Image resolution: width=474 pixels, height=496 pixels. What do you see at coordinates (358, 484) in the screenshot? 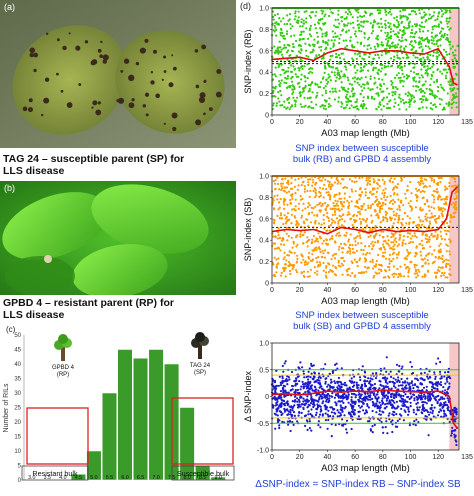
I see `delta-formula: ΔSNP-index = SNP-index RB – SNP-index SB` at bounding box center [358, 484].